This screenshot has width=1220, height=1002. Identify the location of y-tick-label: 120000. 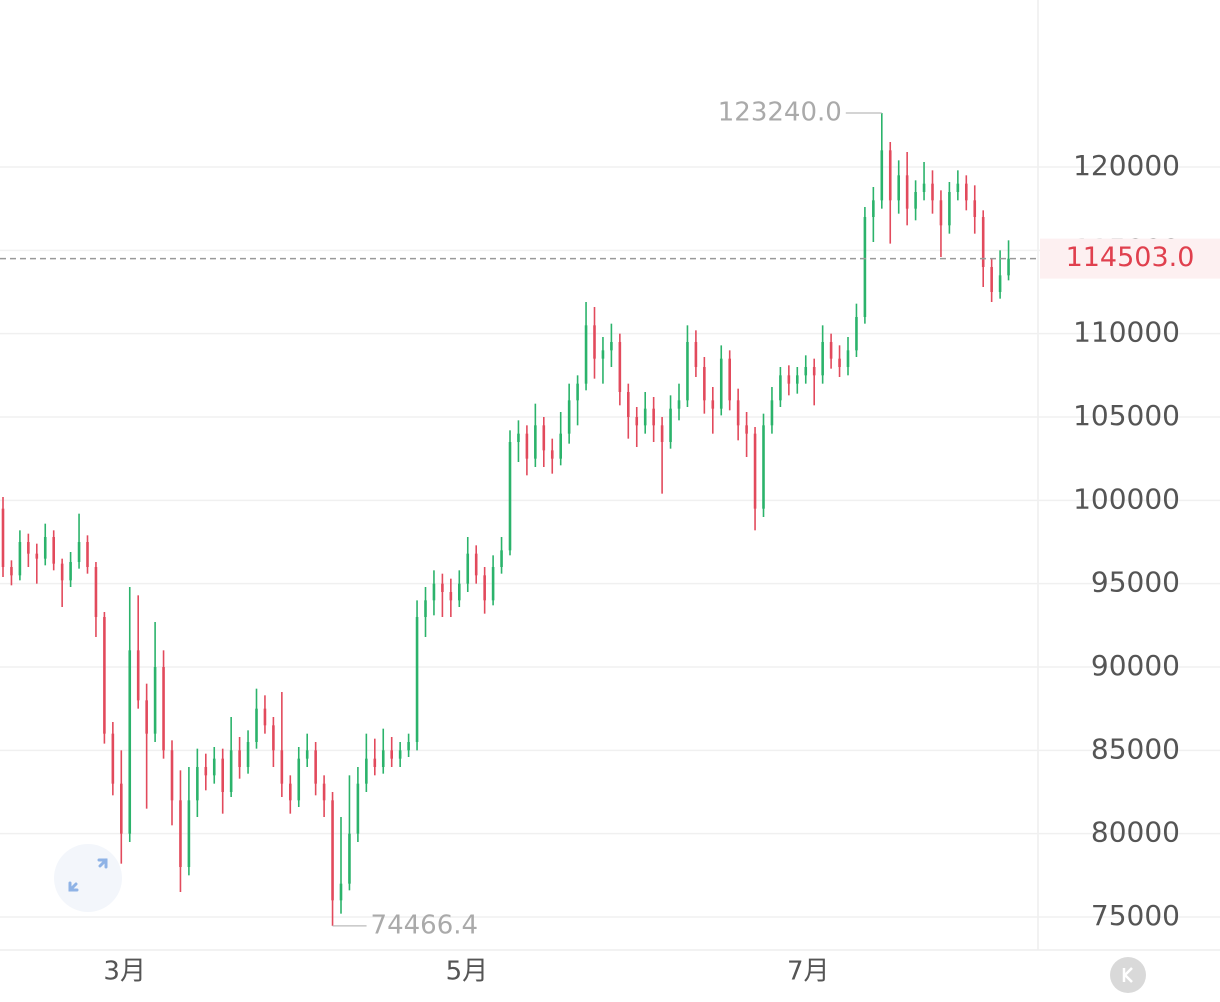
(1126, 165).